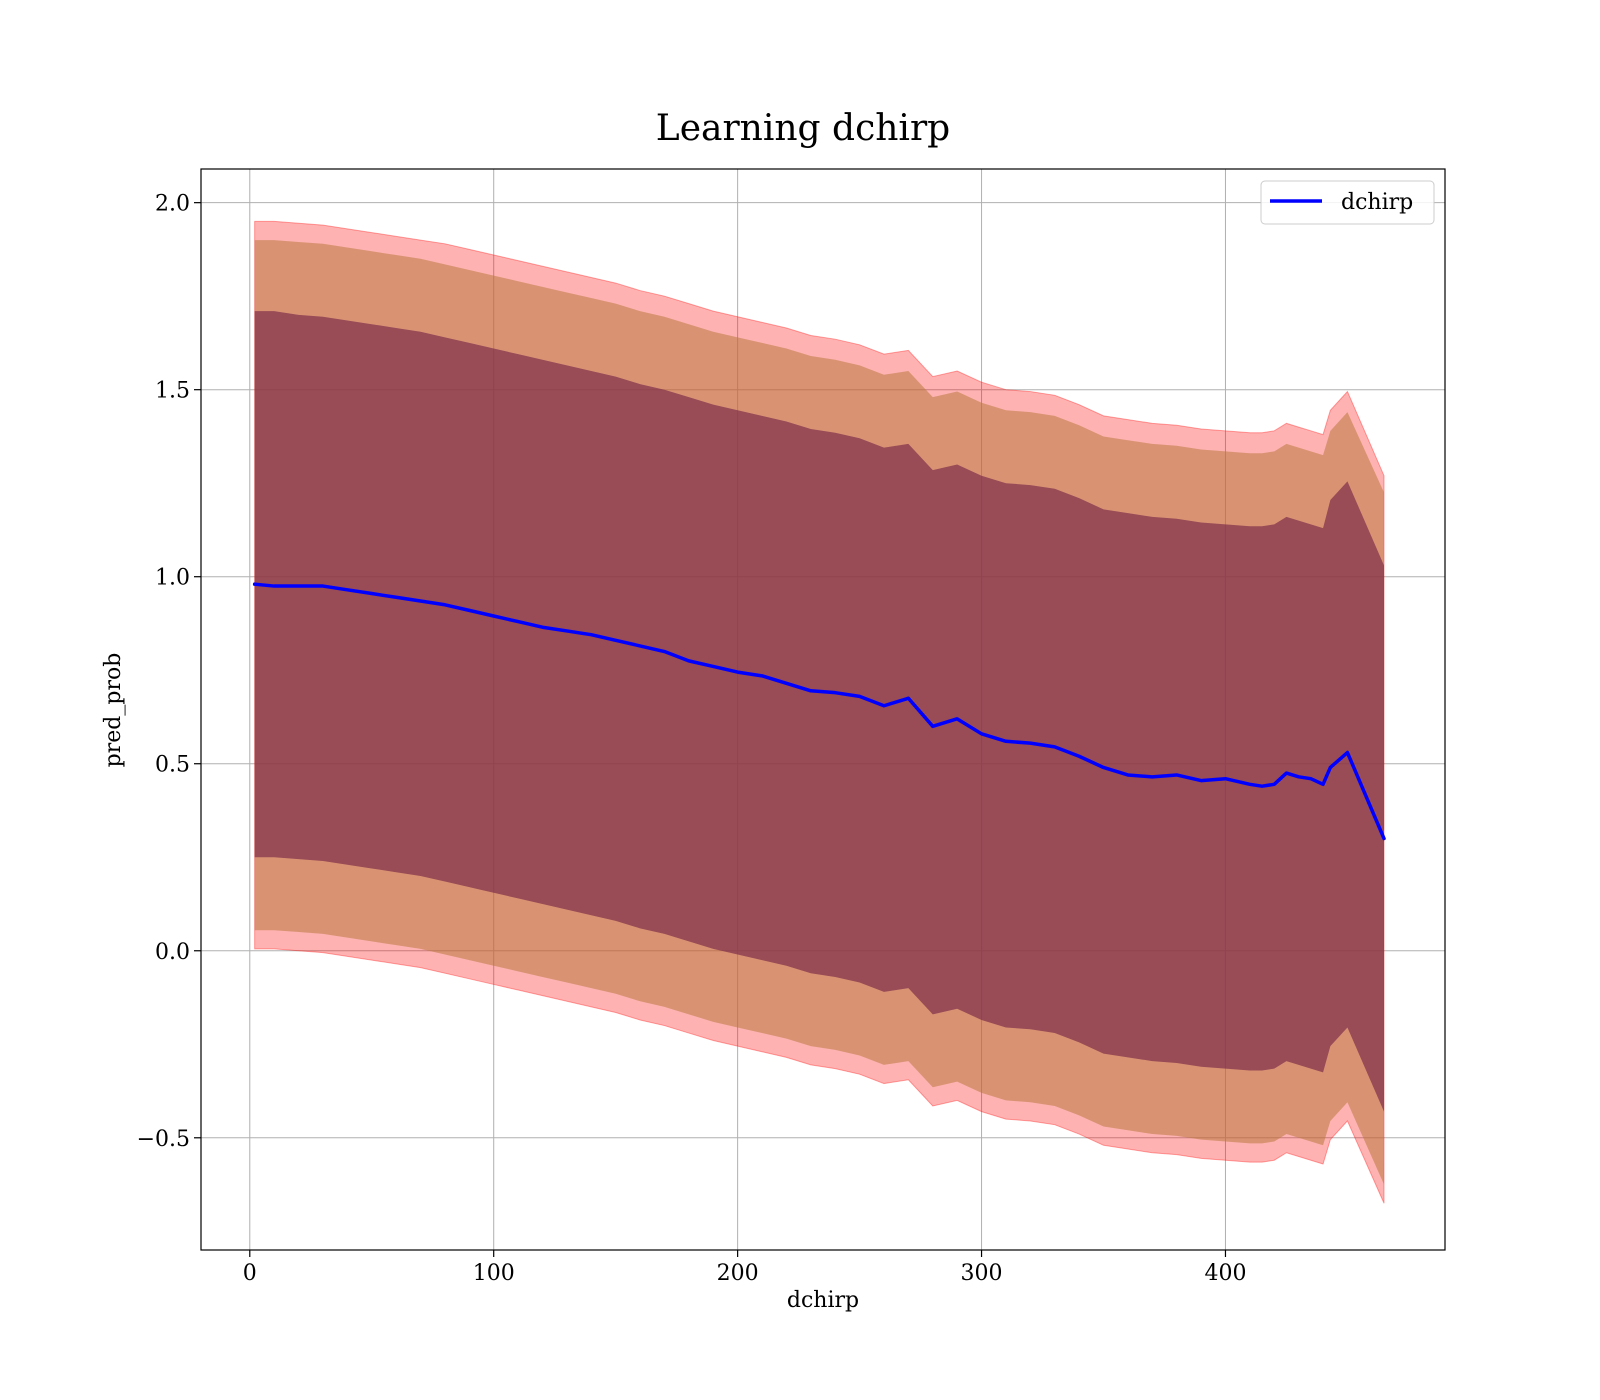  I want to click on x-ticks: 0 100 200 300 400, so click(744, 1268).